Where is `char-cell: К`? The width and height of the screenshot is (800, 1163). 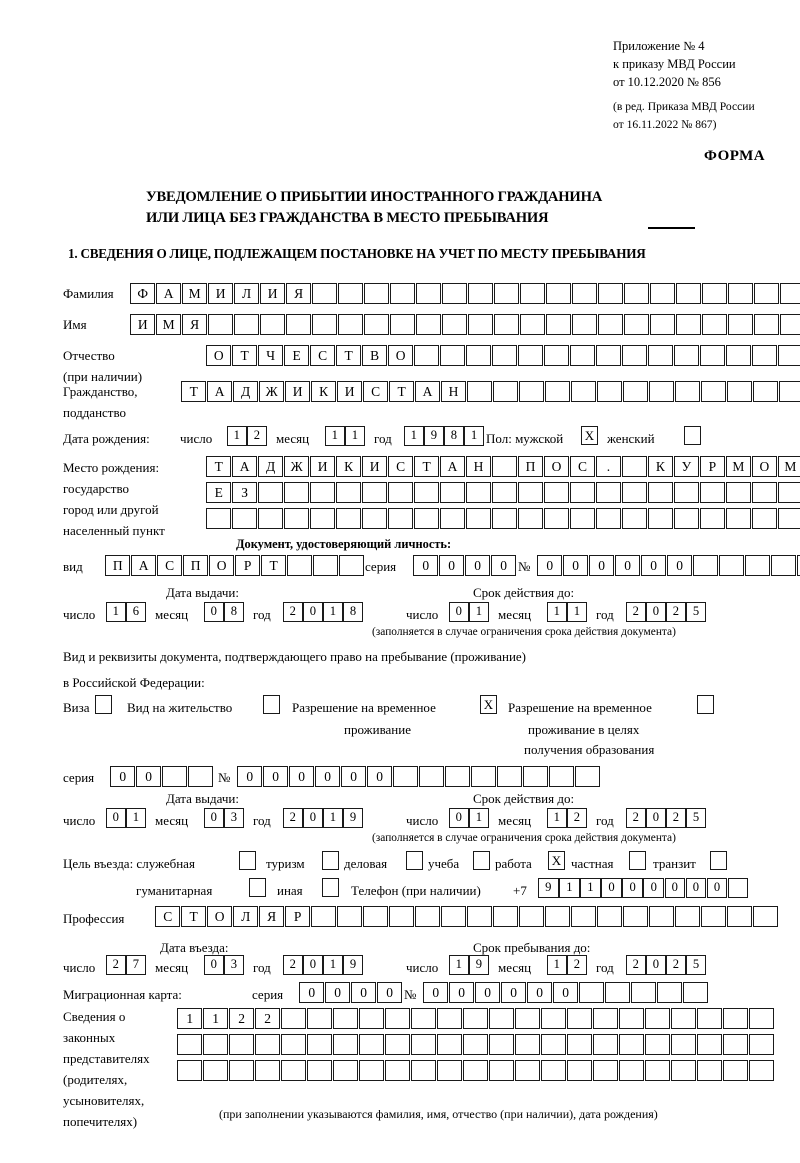
char-cell: К is located at coordinates (323, 391).